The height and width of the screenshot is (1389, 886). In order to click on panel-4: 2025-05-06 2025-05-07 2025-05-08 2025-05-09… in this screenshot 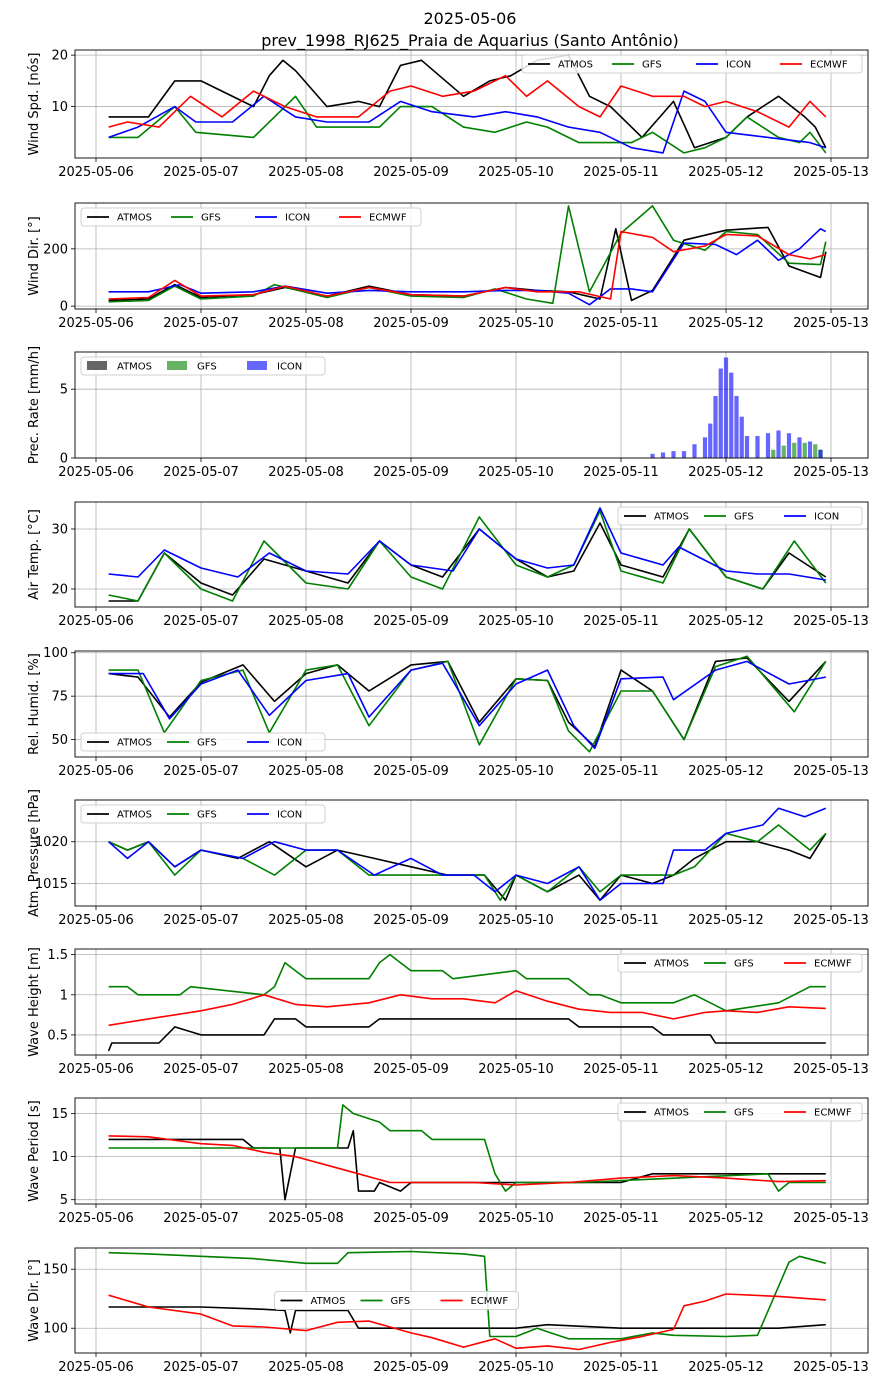, I will do `click(448, 712)`.